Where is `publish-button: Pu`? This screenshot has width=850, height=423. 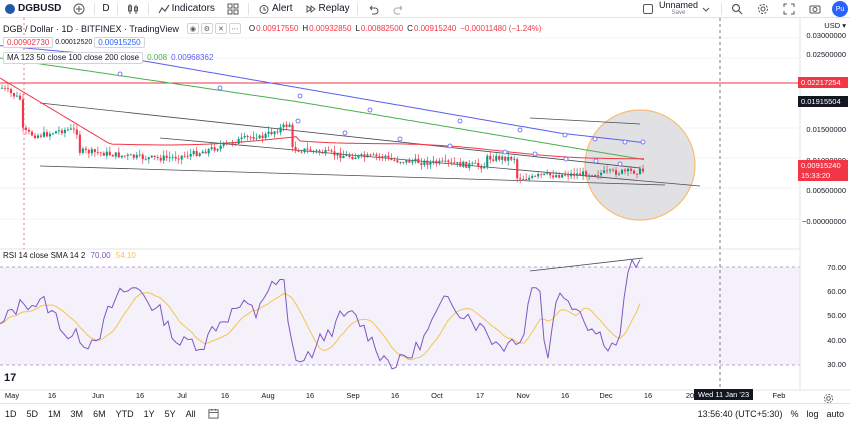
publish-button: Pu is located at coordinates (840, 9).